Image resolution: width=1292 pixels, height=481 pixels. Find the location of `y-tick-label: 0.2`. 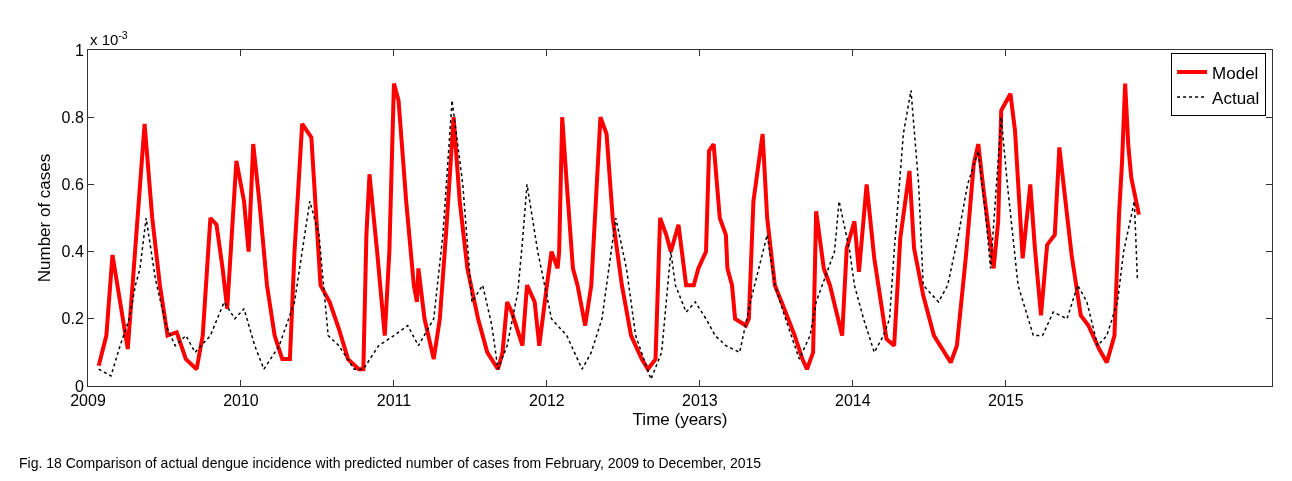

y-tick-label: 0.2 is located at coordinates (72, 319).